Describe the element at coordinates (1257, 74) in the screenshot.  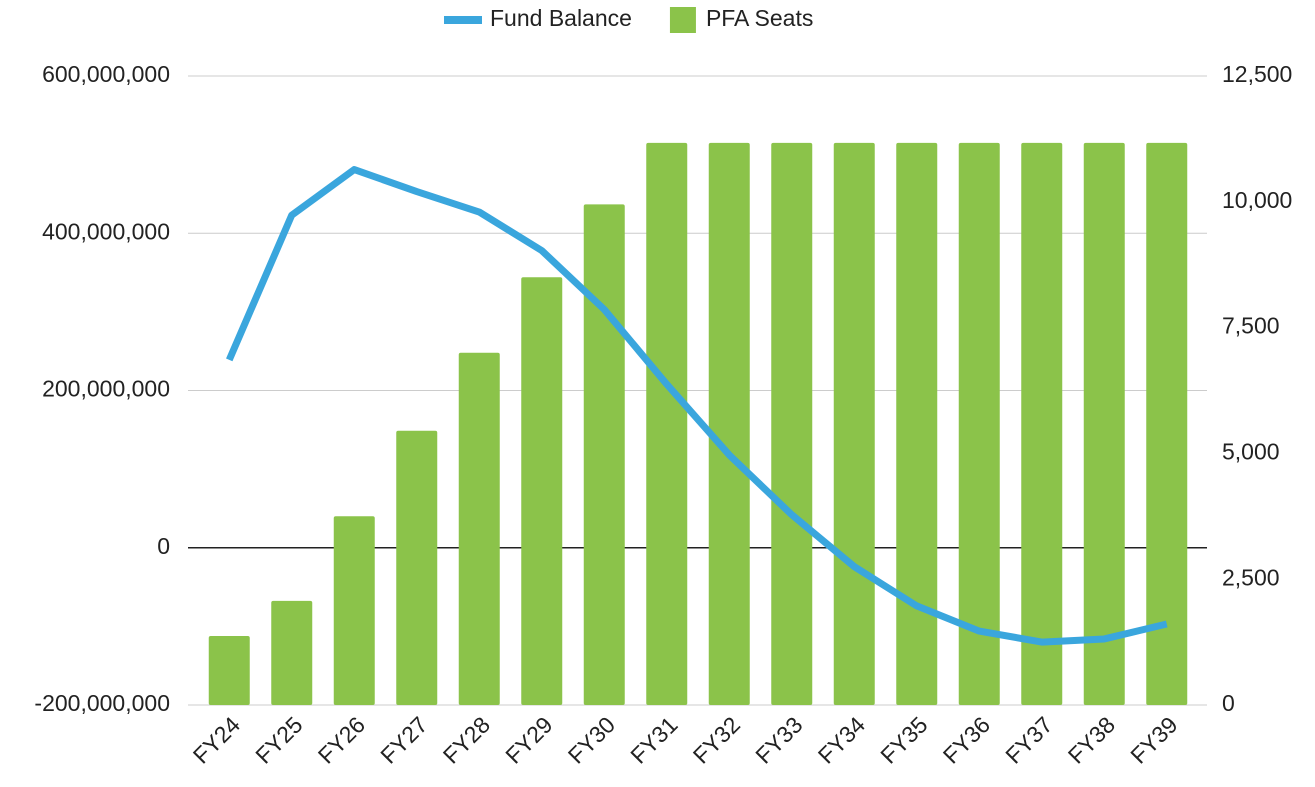
I see `y2-tick-label: 12,500` at that location.